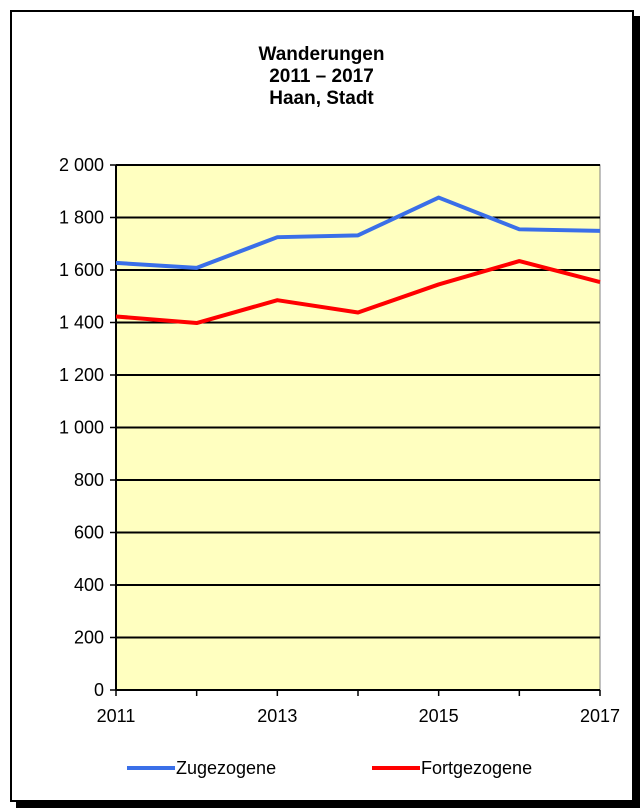 This screenshot has height=812, width=643. What do you see at coordinates (99, 690) in the screenshot?
I see `y-tick-label: 0` at bounding box center [99, 690].